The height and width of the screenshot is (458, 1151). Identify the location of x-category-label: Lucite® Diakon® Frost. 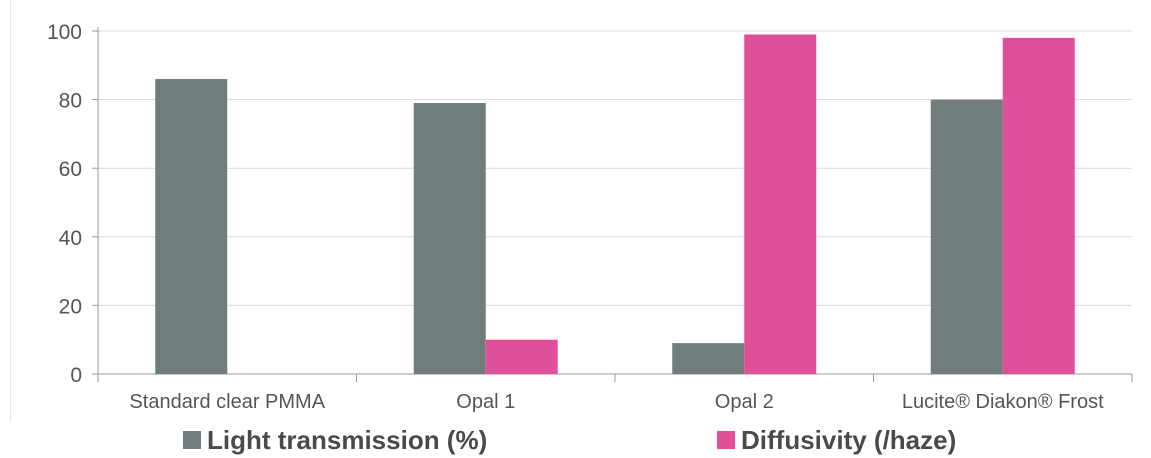
(1003, 402).